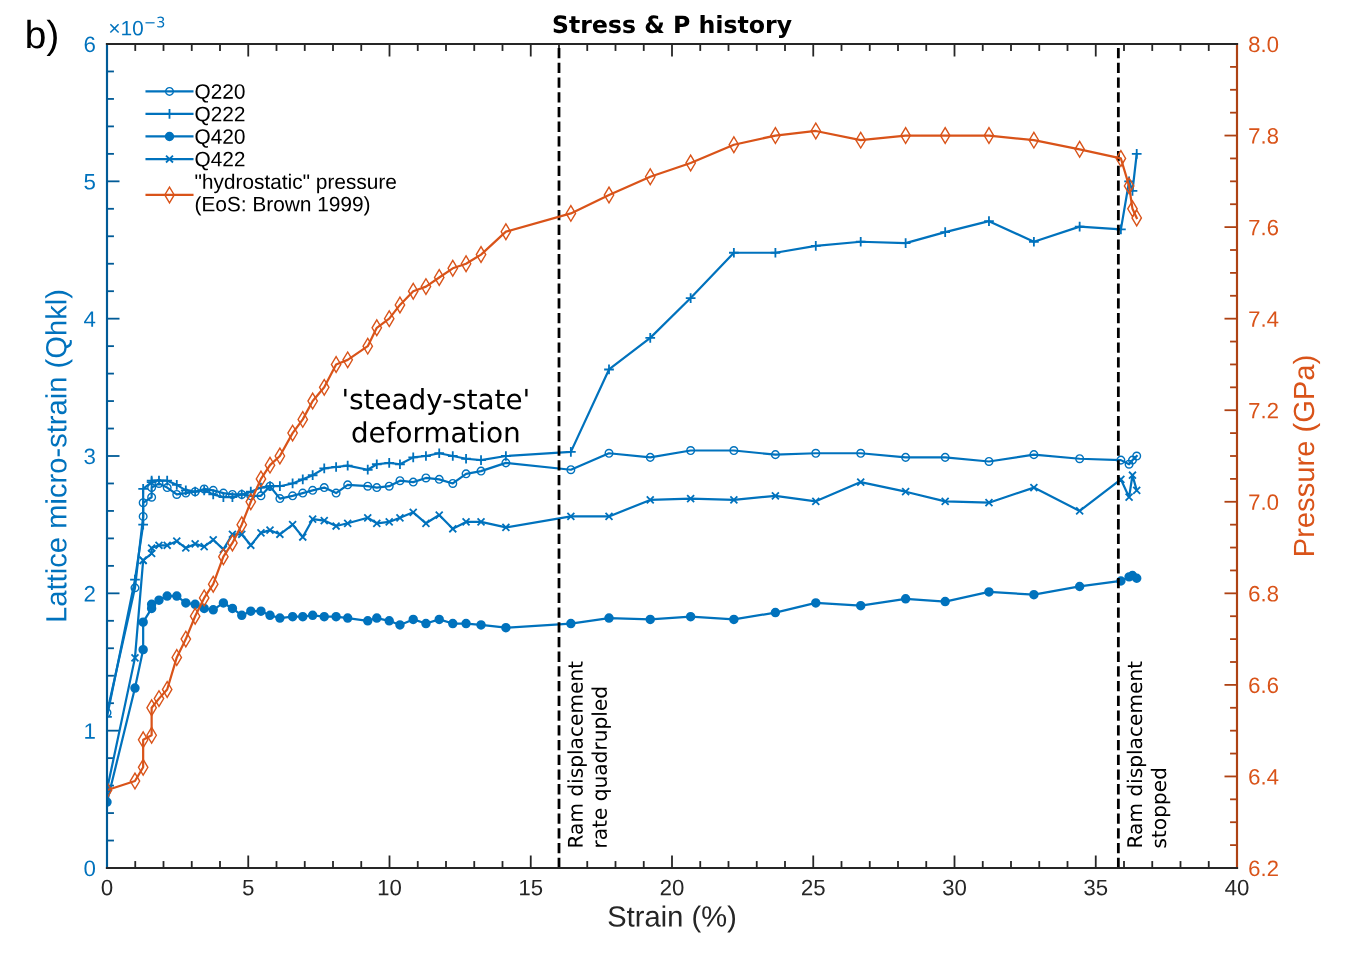  What do you see at coordinates (1264, 44) in the screenshot?
I see `y2-tick-label: 8.0` at bounding box center [1264, 44].